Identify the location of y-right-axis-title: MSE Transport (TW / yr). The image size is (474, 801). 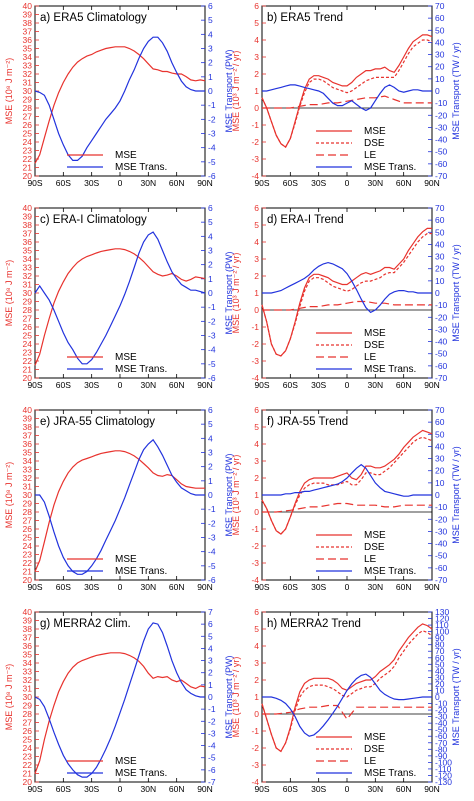
(456, 495).